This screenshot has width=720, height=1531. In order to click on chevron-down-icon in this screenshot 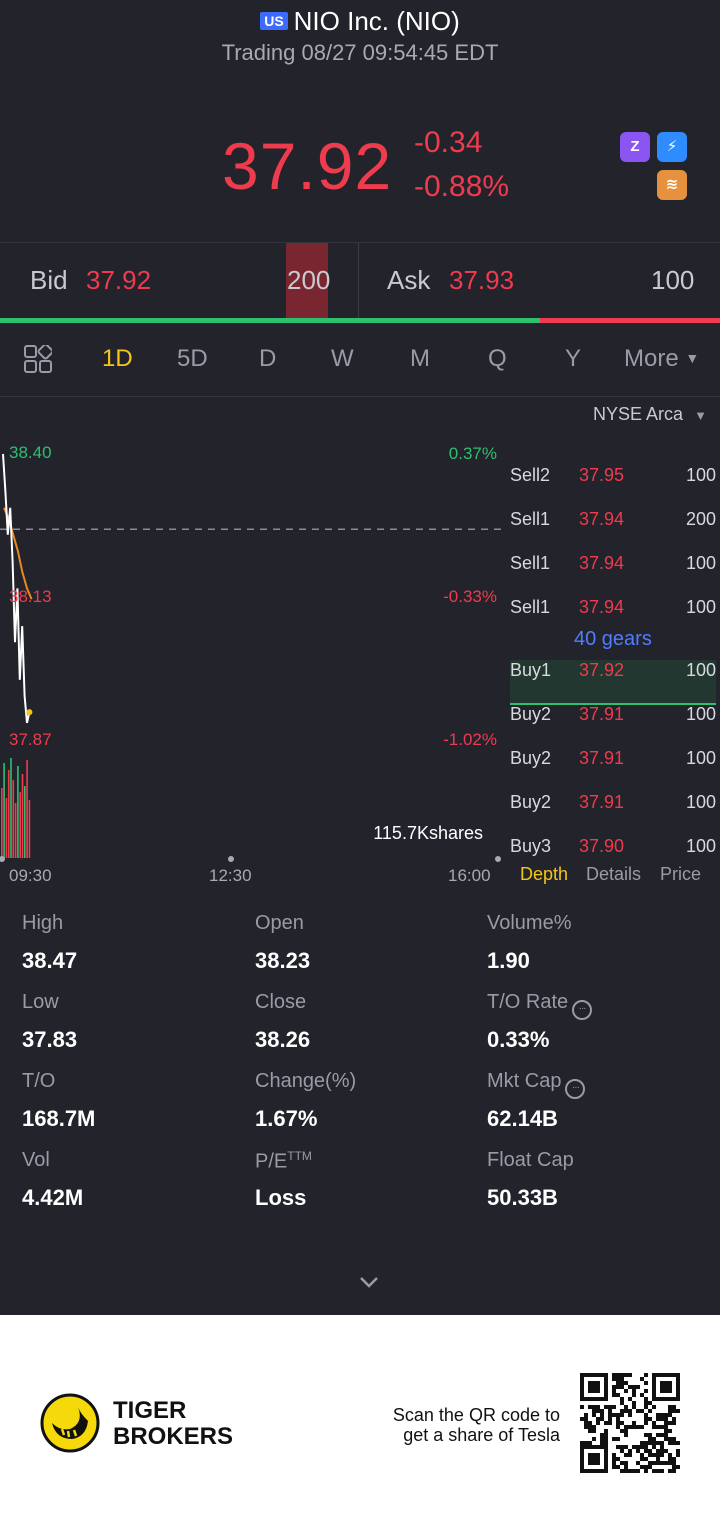, I will do `click(369, 1282)`.